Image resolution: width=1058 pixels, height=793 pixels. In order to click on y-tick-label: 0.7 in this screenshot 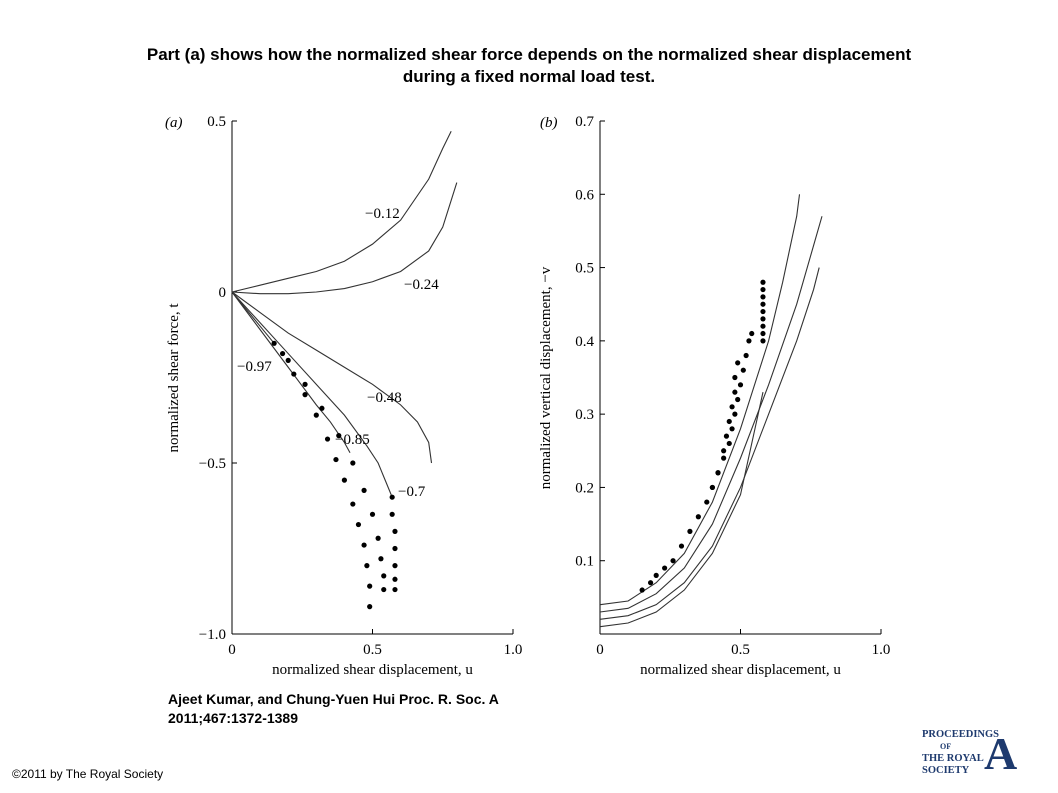, I will do `click(584, 122)`.